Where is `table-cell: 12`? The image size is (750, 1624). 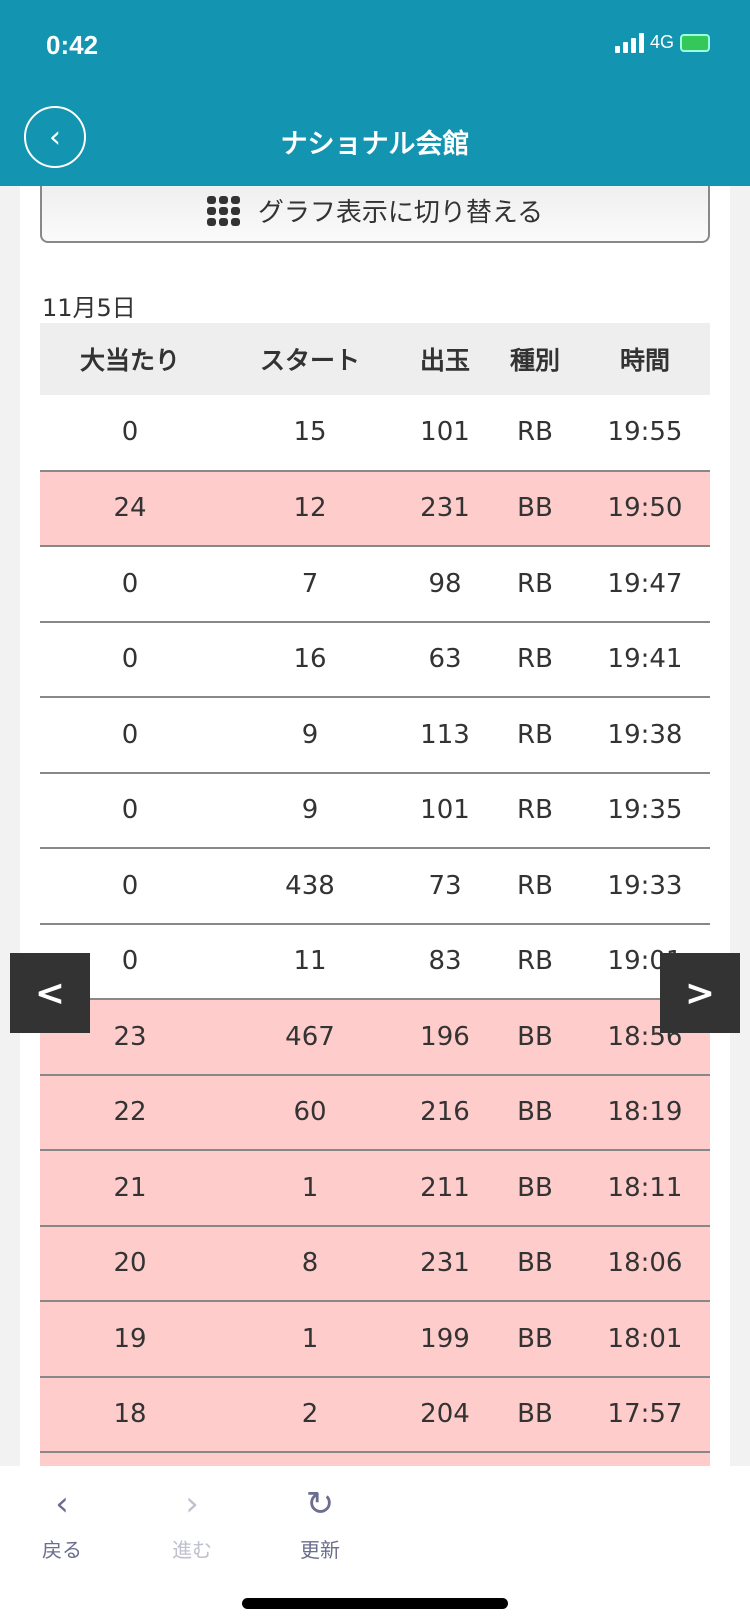
table-cell: 12 is located at coordinates (310, 508).